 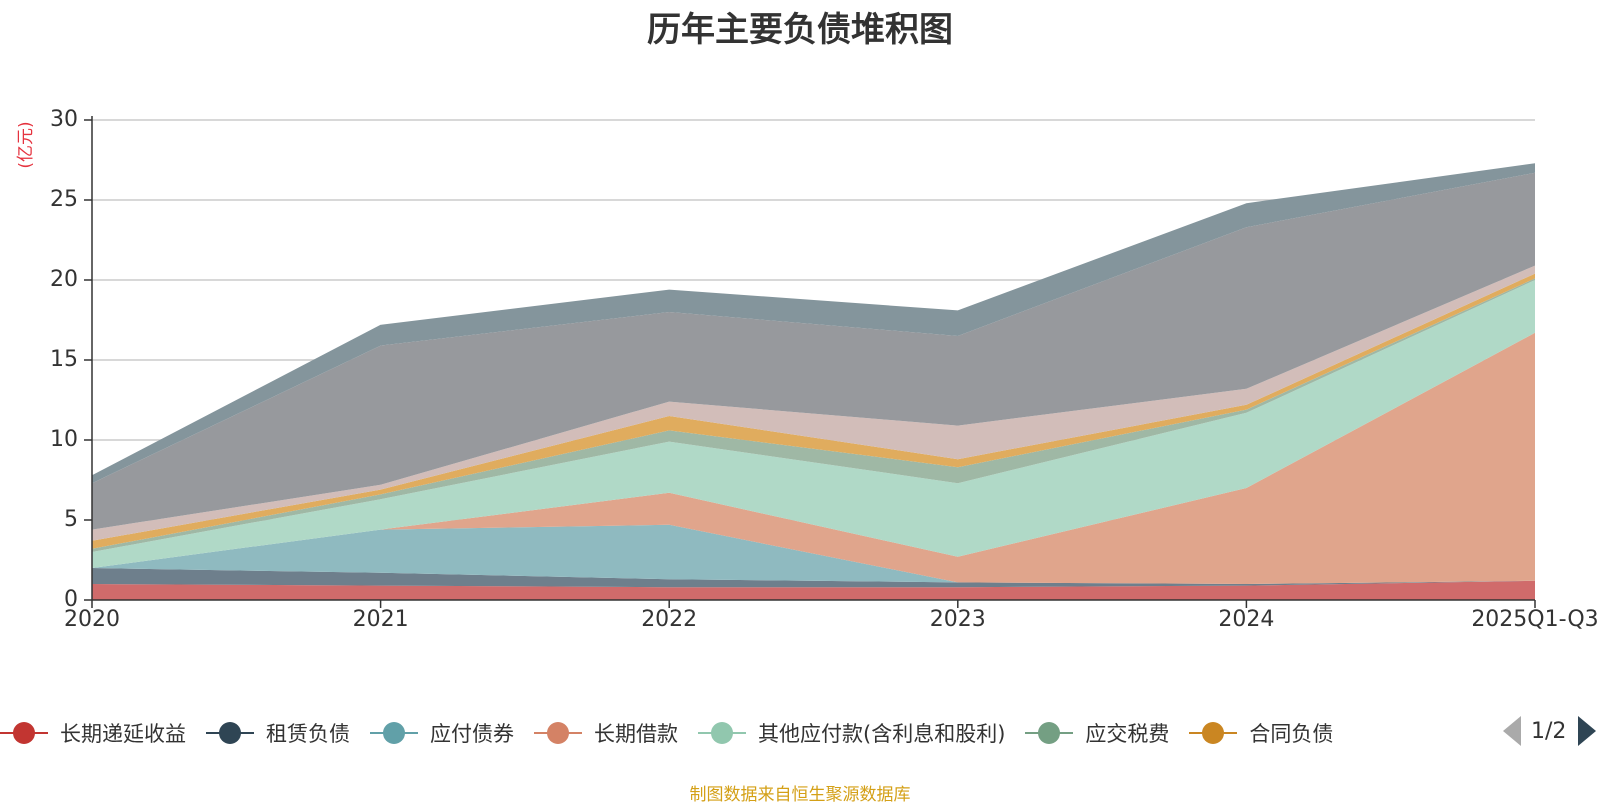 I want to click on y-tick-label: 15, so click(x=64, y=359).